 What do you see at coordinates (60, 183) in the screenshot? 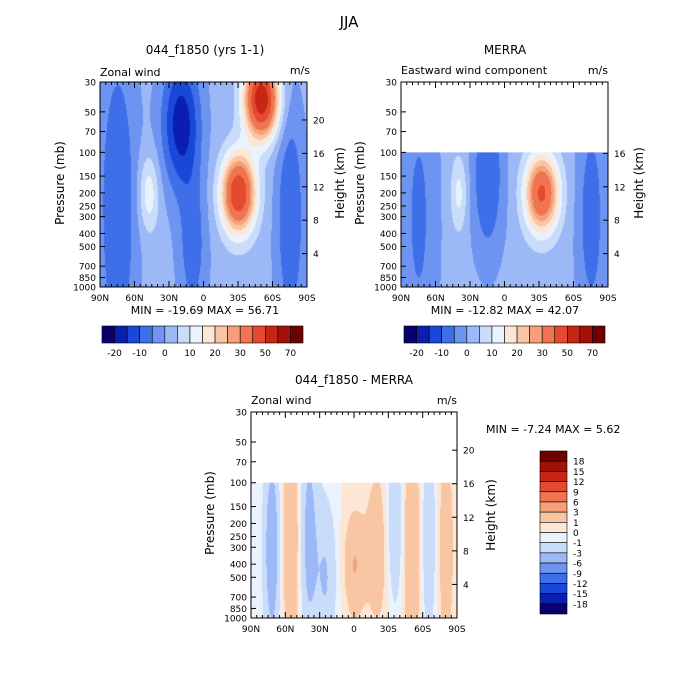
I see `panel-model-y-left-label: Pressure (mb)` at bounding box center [60, 183].